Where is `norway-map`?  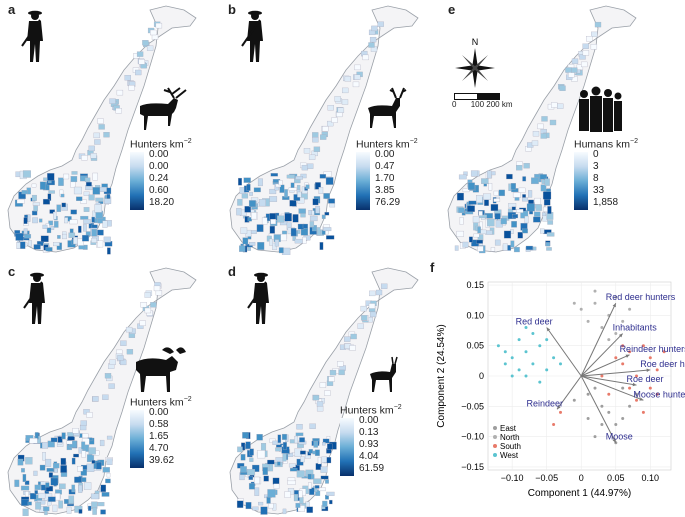 norway-map is located at coordinates (324, 391).